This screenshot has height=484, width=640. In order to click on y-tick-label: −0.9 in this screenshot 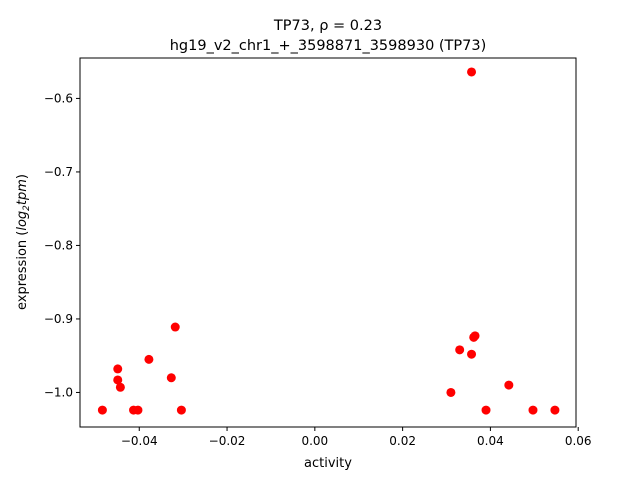, I will do `click(58, 319)`.